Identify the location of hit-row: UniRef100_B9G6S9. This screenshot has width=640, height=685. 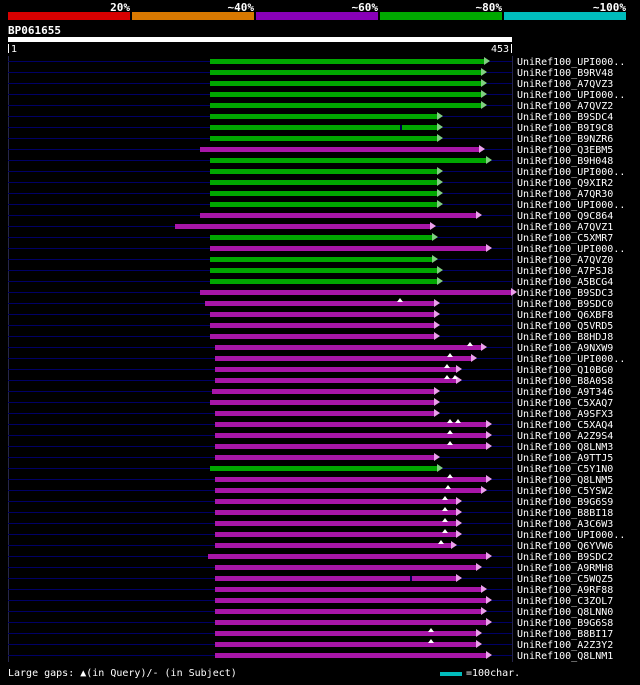
(320, 502).